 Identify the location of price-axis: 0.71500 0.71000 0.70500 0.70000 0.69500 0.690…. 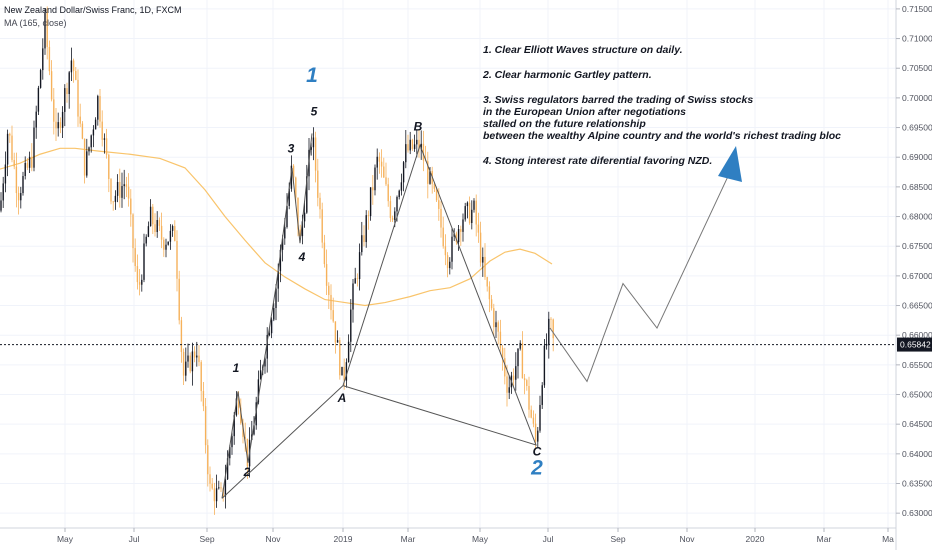
(913, 275).